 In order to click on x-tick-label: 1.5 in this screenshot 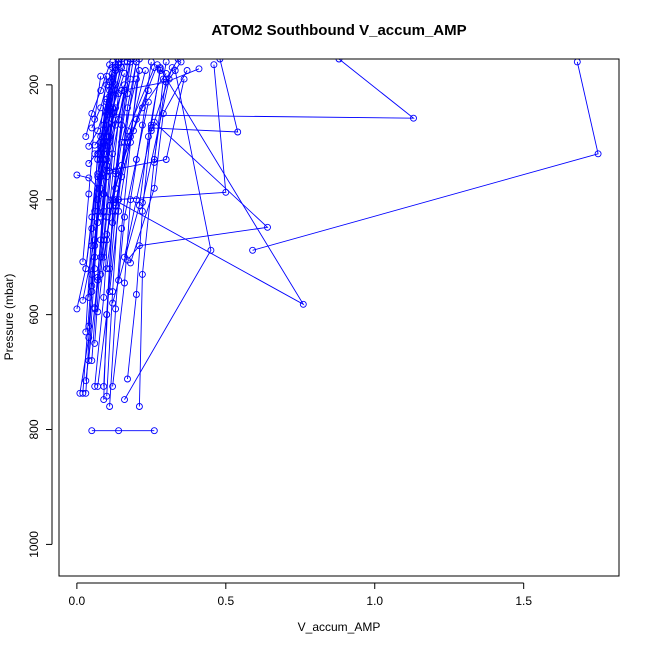, I will do `click(523, 601)`.